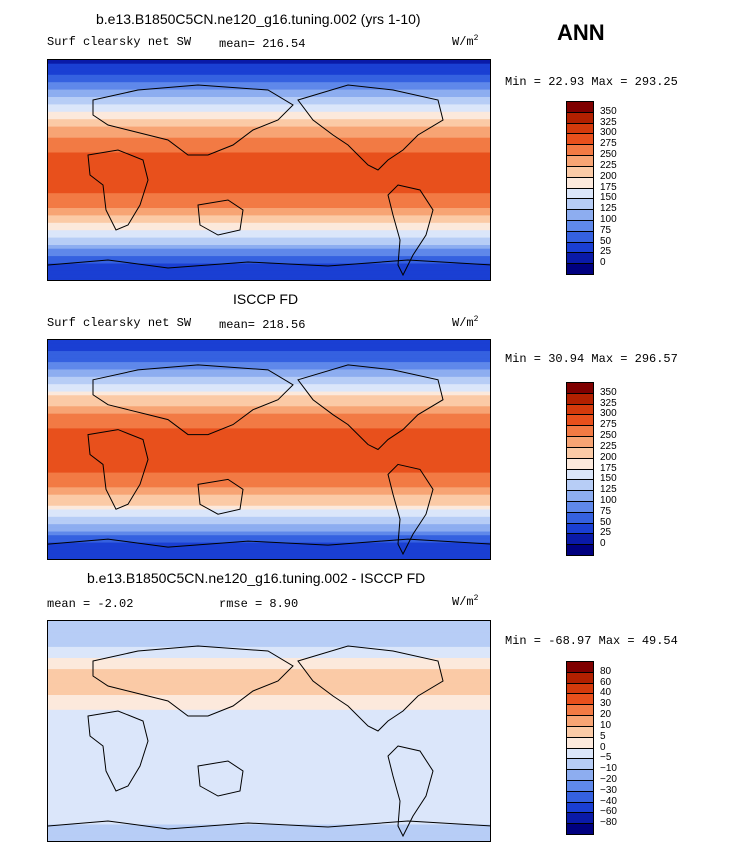  Describe the element at coordinates (606, 252) in the screenshot. I see `colorbar-label: 25` at that location.